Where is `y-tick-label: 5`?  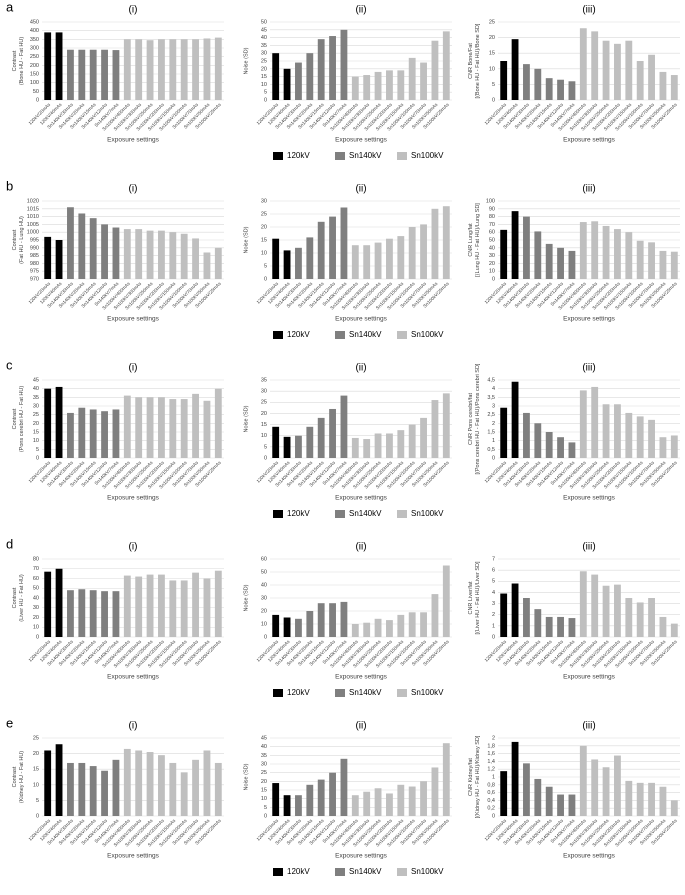
y-tick-label: 5 is located at coordinates (493, 85).